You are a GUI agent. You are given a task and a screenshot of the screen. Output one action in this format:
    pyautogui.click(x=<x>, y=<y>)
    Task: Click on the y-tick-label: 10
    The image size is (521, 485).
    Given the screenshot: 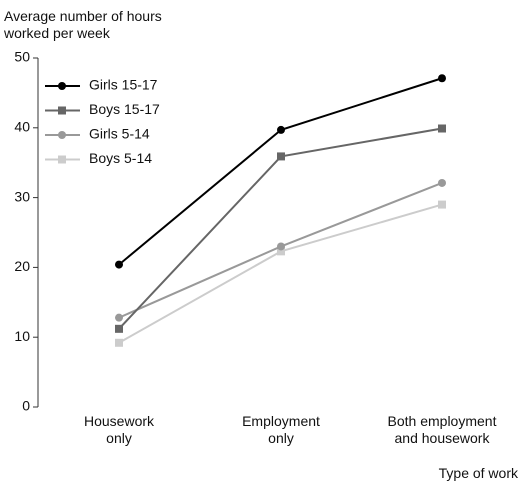 What is the action you would take?
    pyautogui.click(x=22, y=336)
    